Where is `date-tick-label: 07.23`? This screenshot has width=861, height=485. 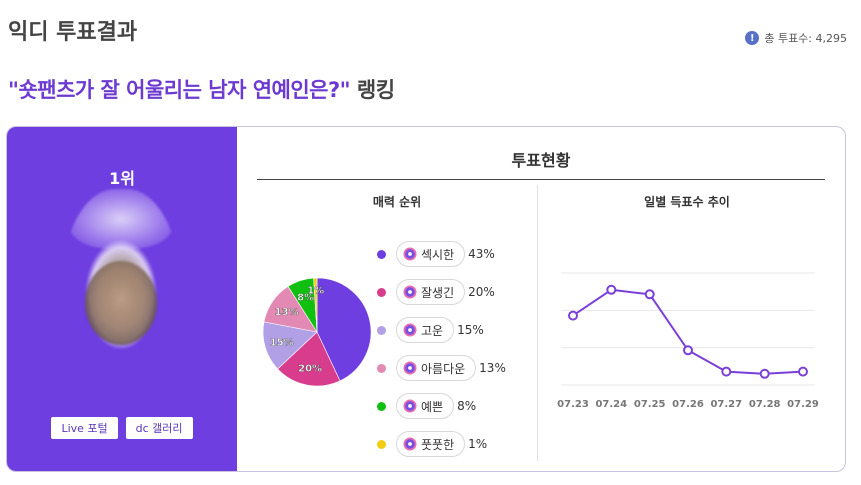
date-tick-label: 07.23 is located at coordinates (573, 404).